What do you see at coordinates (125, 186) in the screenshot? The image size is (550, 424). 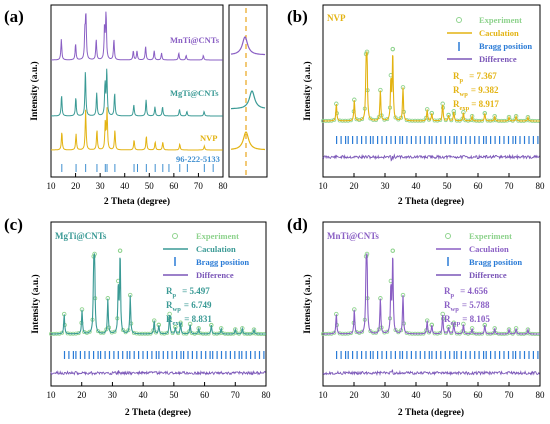 I see `panel-a-x-tick-label: 40` at bounding box center [125, 186].